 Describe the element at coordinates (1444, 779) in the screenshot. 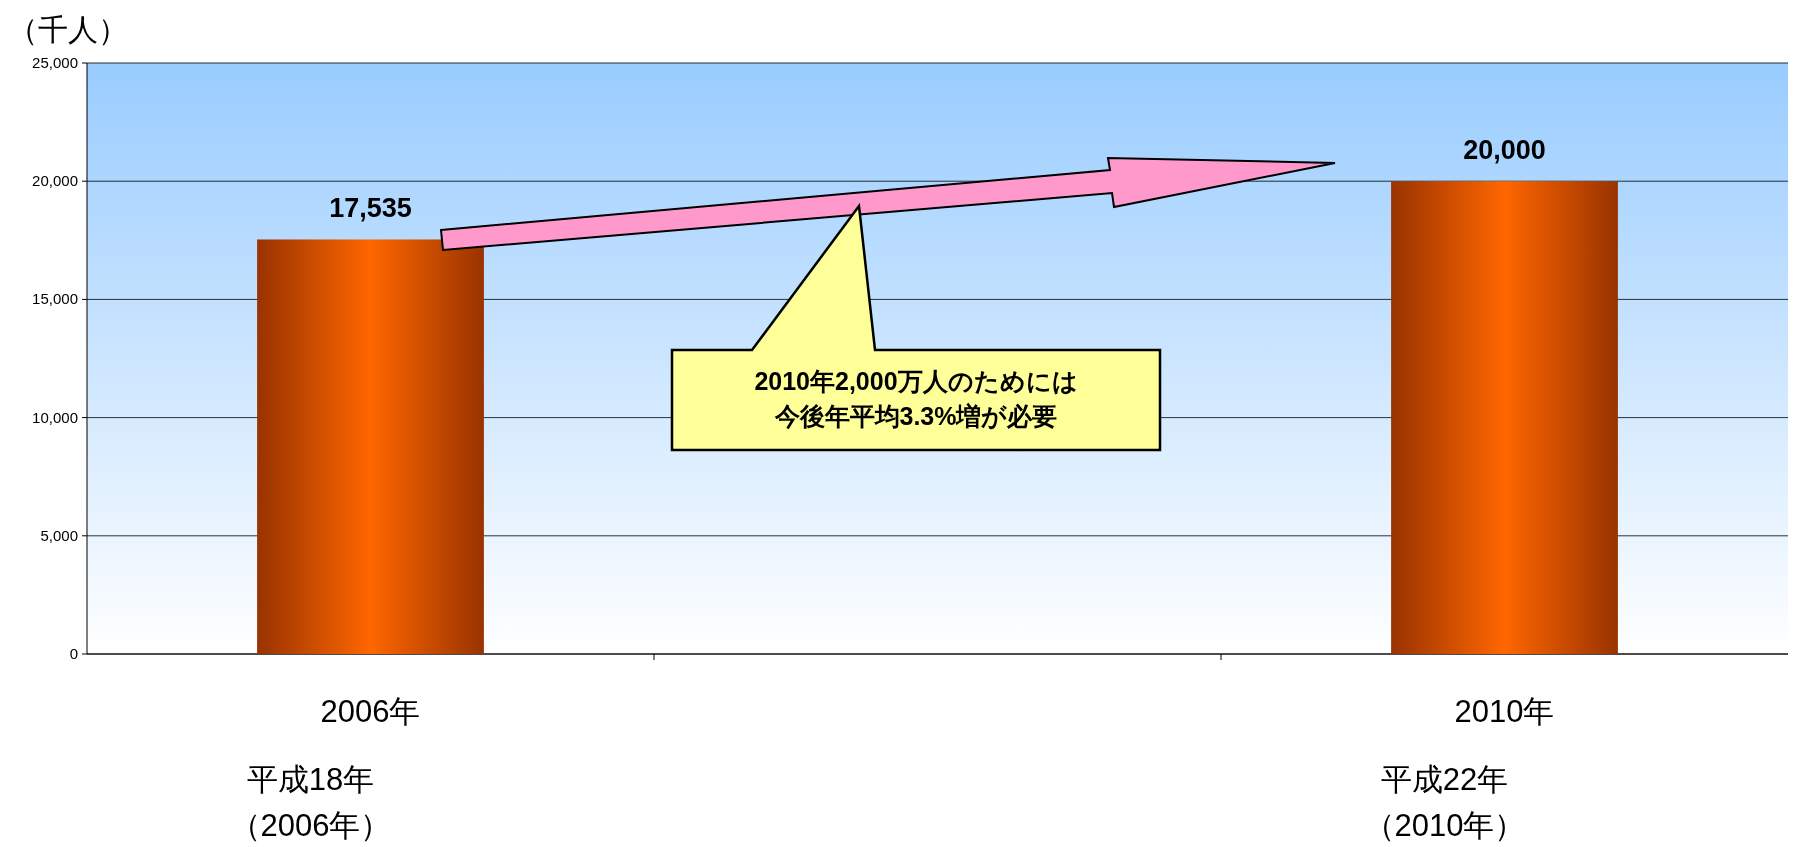

I see `annotation: 平成22年` at that location.